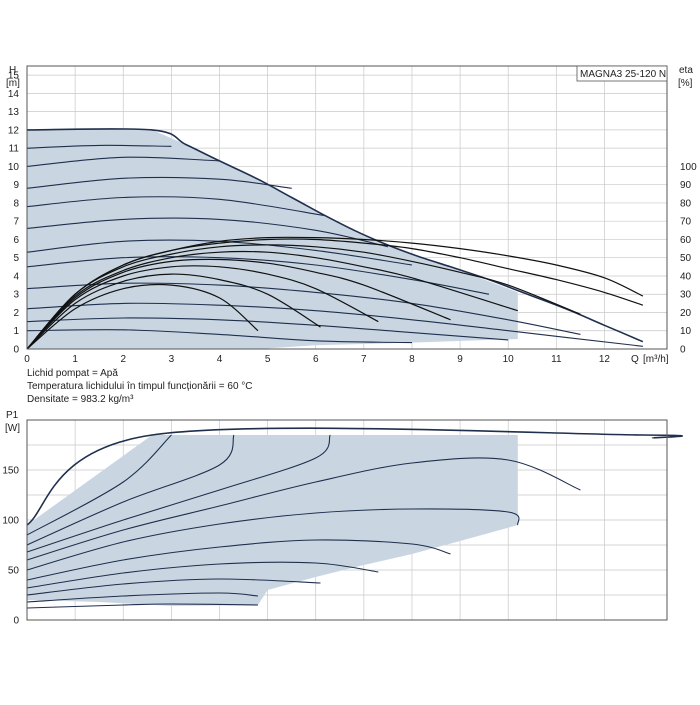  I want to click on power-tick-label: 150, so click(10, 471).